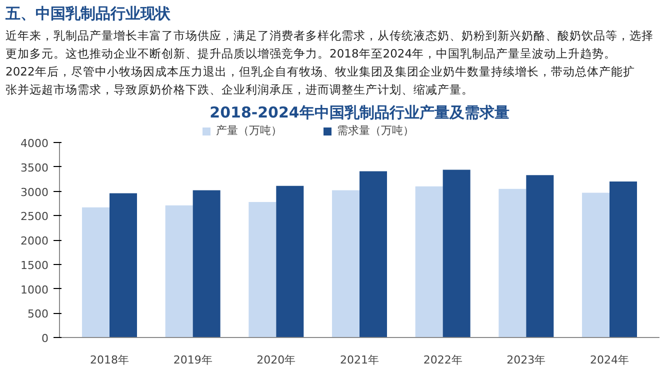 This screenshot has height=372, width=669. What do you see at coordinates (34, 167) in the screenshot?
I see `y-tick-label: 3500` at bounding box center [34, 167].